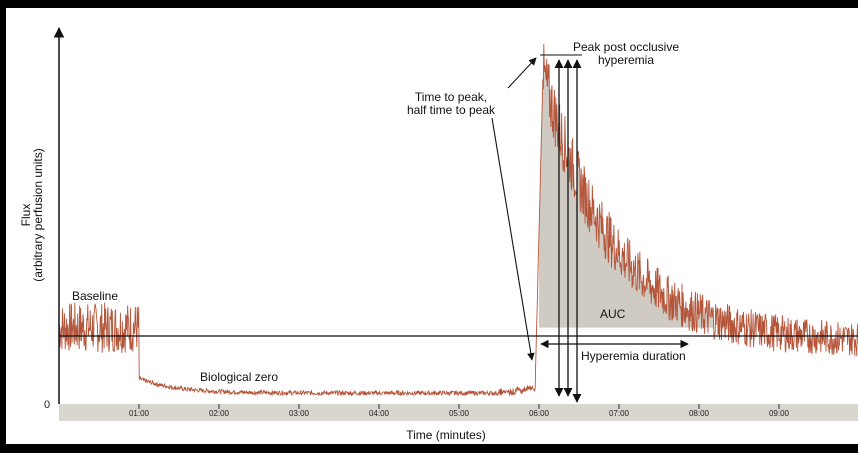 The height and width of the screenshot is (453, 858). What do you see at coordinates (451, 97) in the screenshot?
I see `time-to-peak-label-1: Time to peak,` at bounding box center [451, 97].